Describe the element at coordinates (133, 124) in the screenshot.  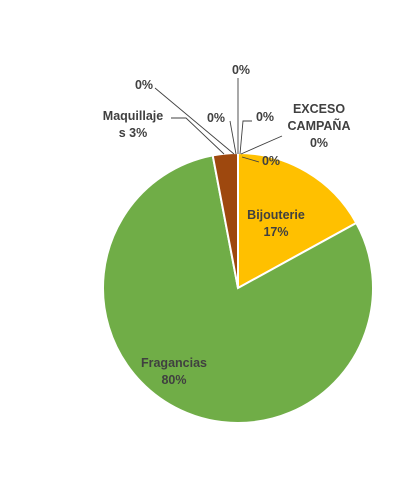
I see `data-label-maquillajes: Maquillaje s 3%` at that location.